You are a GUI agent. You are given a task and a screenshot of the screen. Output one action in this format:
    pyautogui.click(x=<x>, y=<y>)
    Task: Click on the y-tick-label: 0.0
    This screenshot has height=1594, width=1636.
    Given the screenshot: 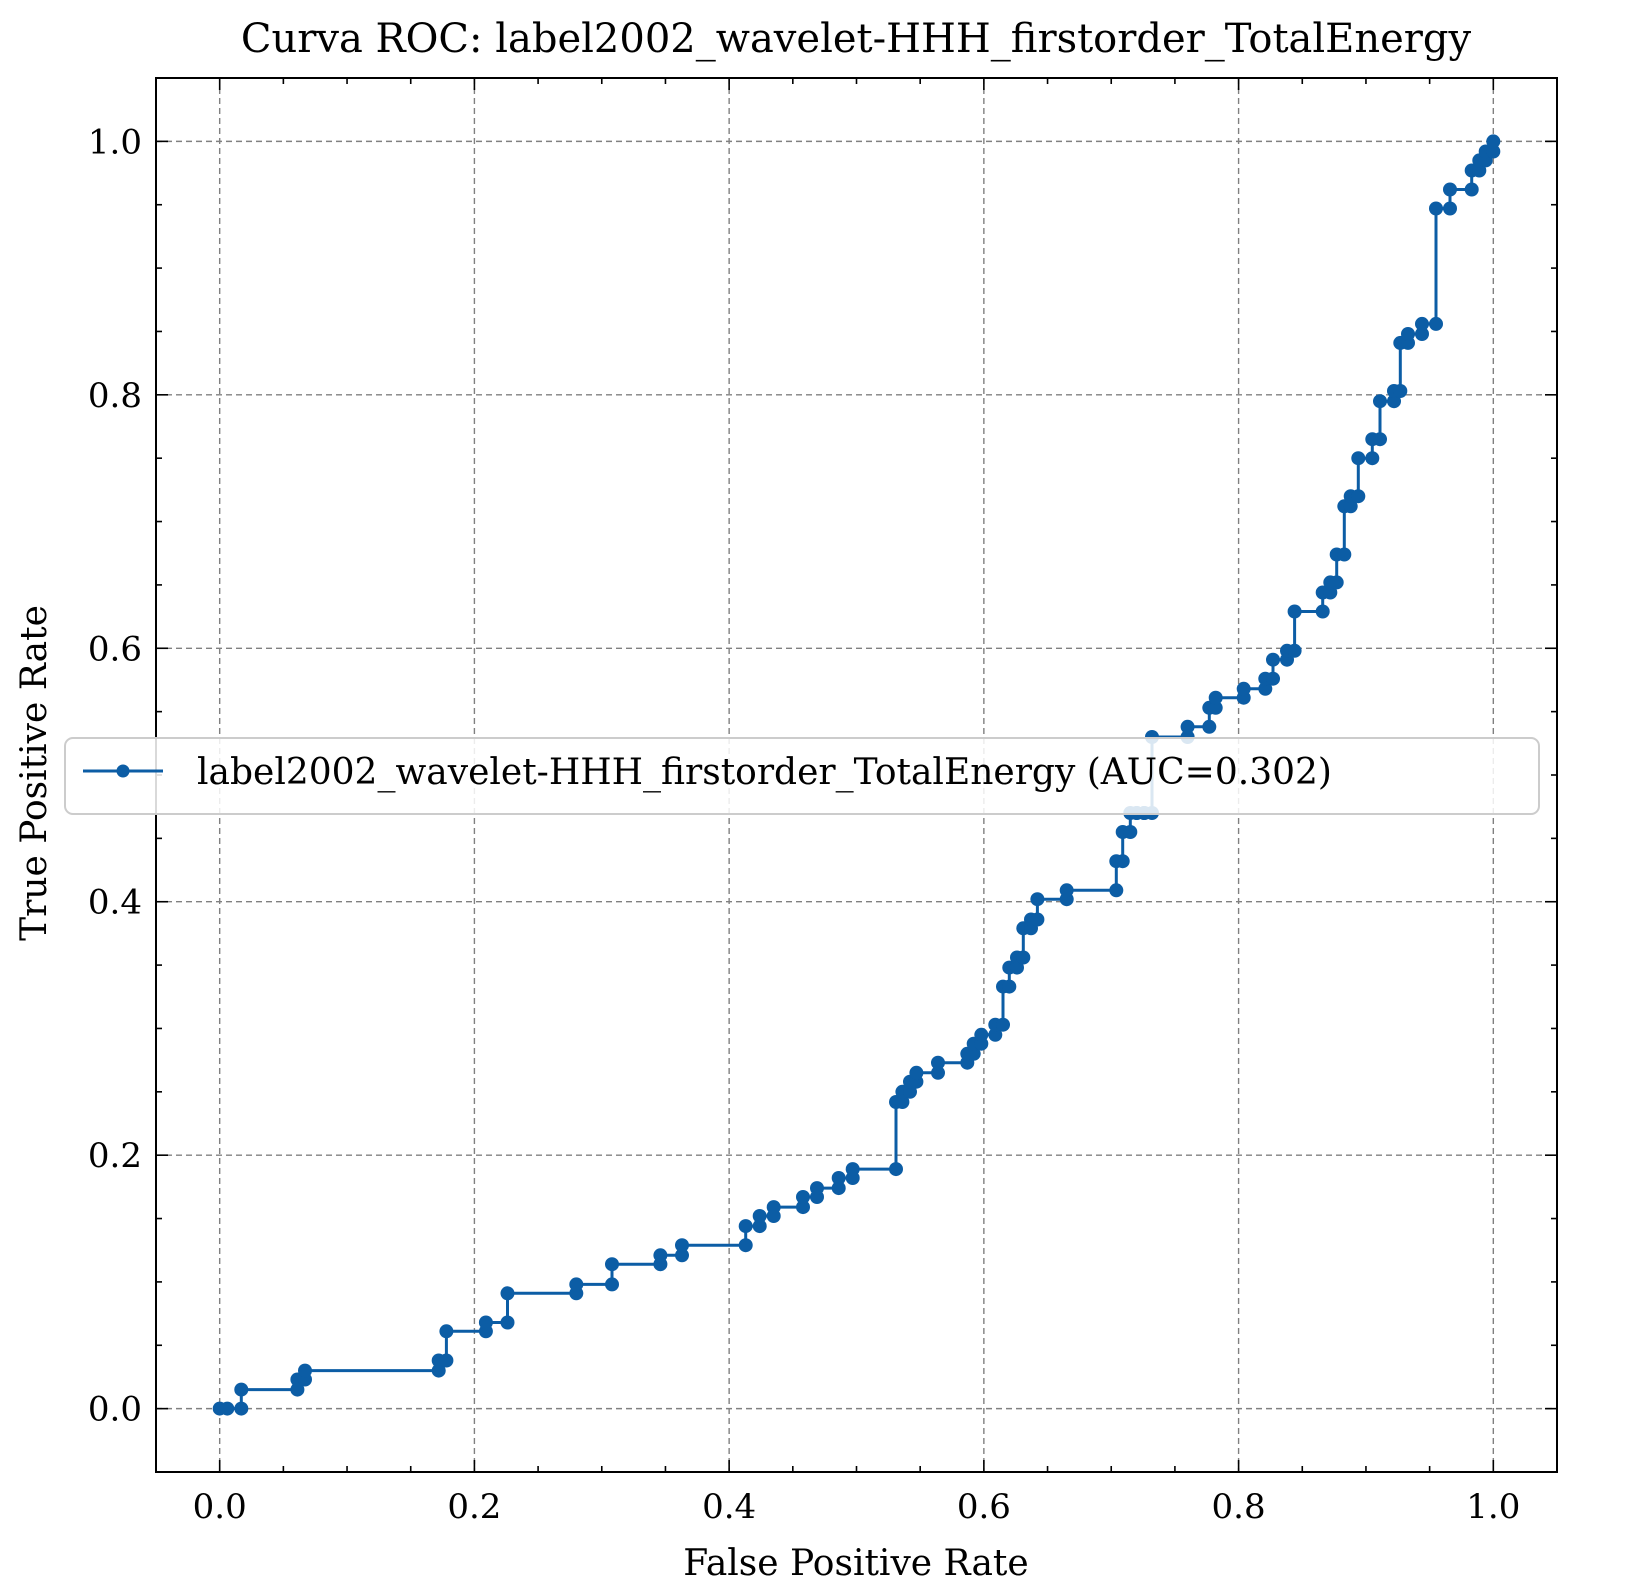 What is the action you would take?
    pyautogui.click(x=115, y=1410)
    